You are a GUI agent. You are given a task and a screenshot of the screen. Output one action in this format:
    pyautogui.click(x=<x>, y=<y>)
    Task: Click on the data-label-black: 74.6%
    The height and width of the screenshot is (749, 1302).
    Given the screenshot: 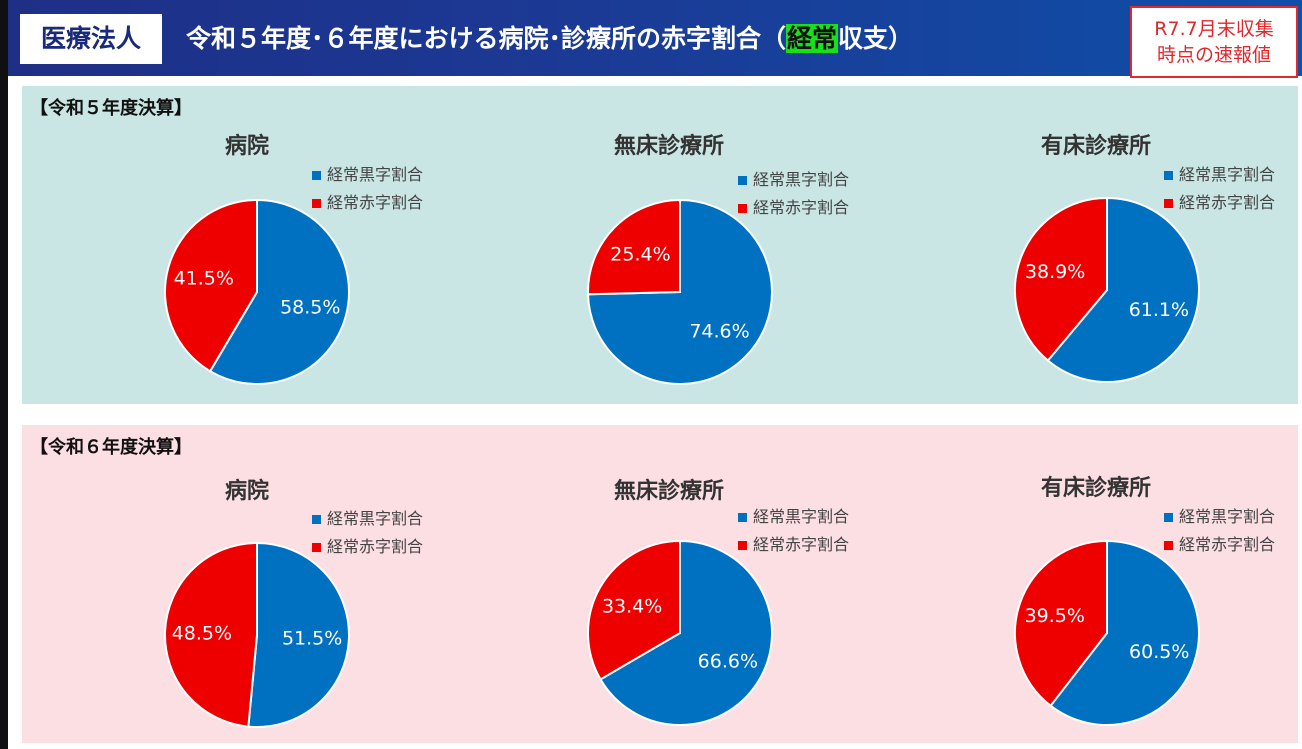 What is the action you would take?
    pyautogui.click(x=719, y=332)
    